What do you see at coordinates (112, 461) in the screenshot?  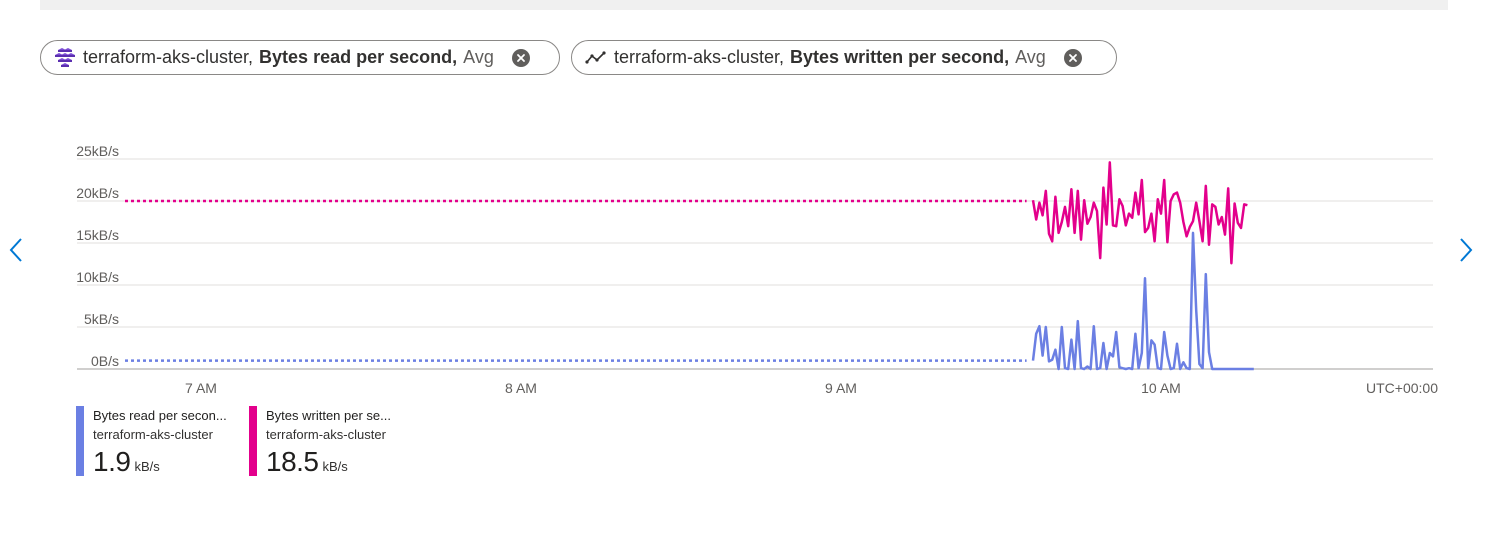 I see `legend-value-number: 1.9` at bounding box center [112, 461].